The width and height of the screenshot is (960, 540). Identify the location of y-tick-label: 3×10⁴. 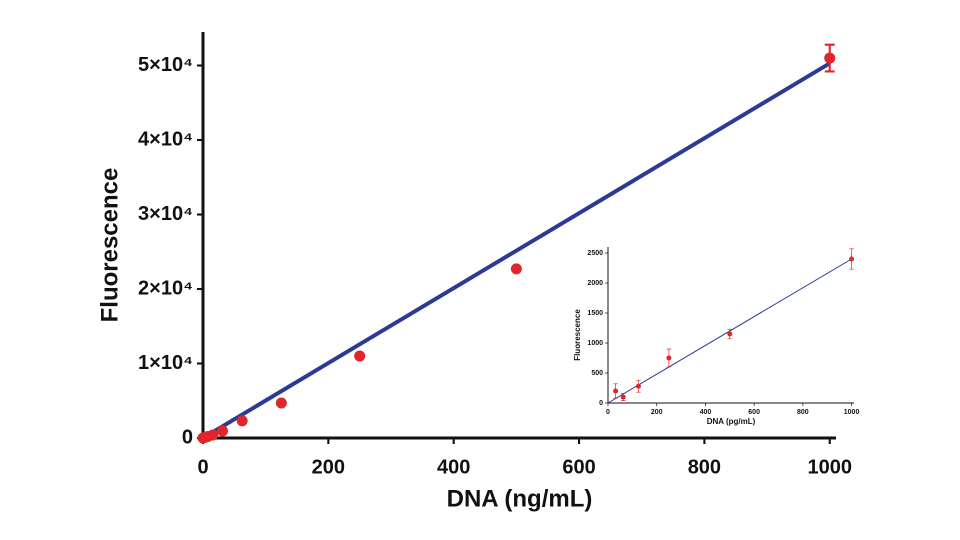
(165, 214).